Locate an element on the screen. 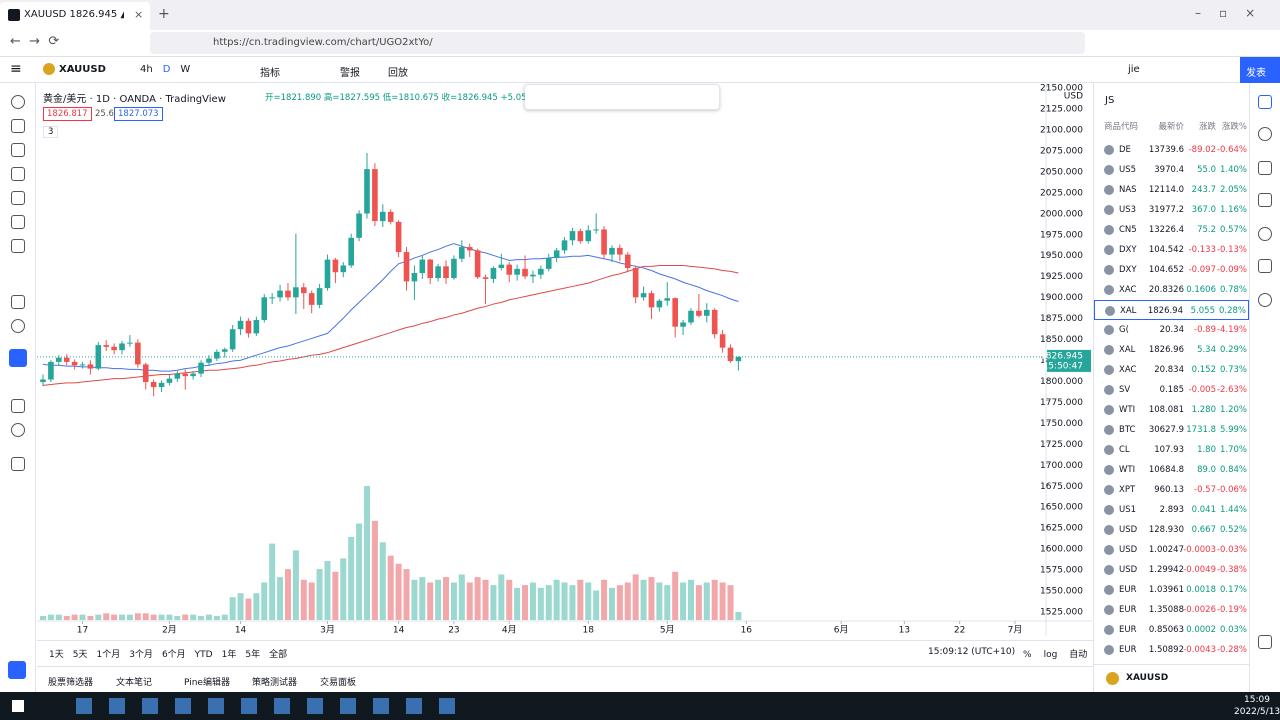  timeframe: YTD is located at coordinates (203, 655).